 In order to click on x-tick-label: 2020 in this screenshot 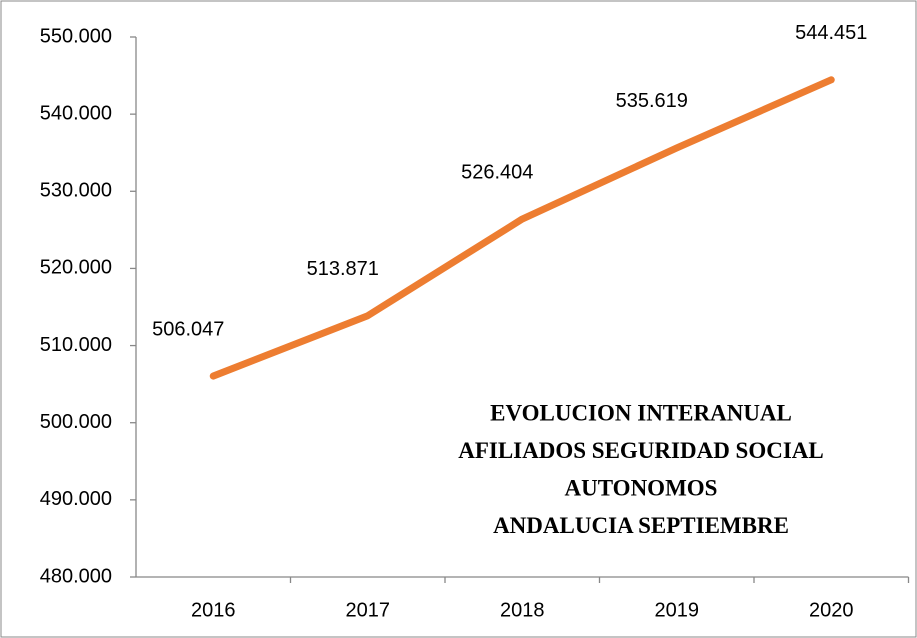, I will do `click(831, 610)`.